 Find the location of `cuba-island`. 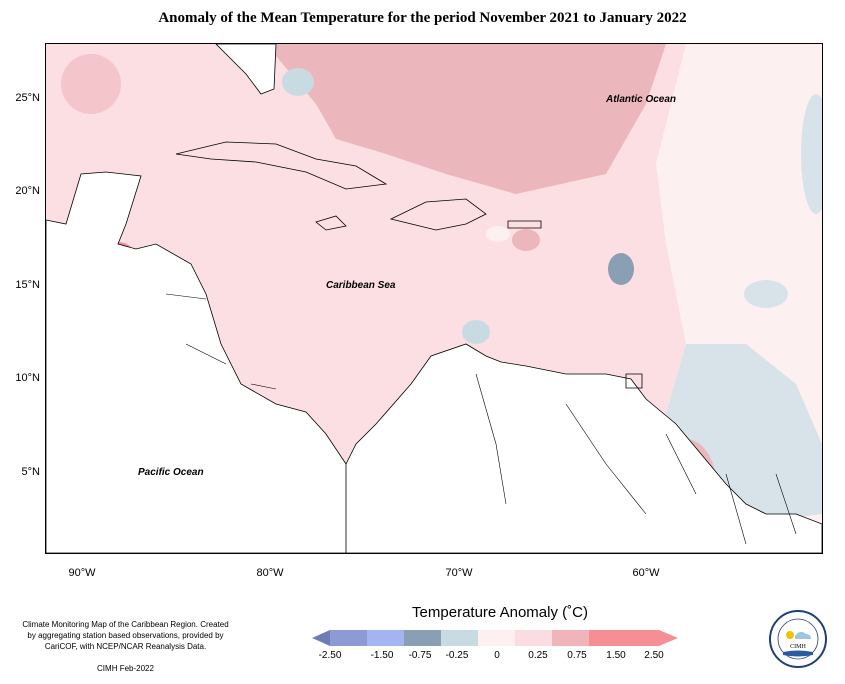

cuba-island is located at coordinates (281, 165).